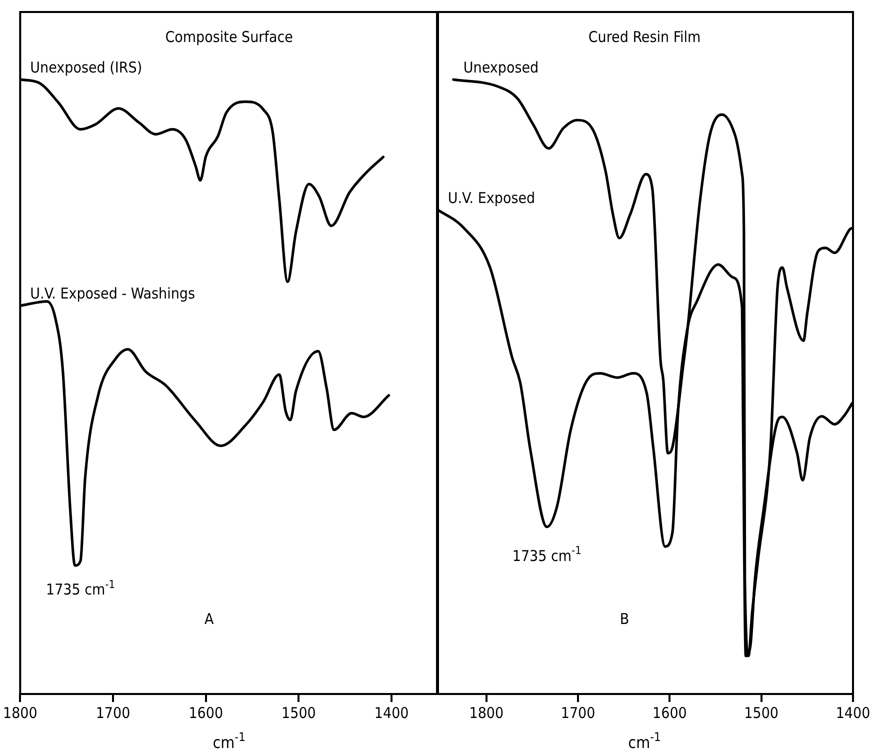  What do you see at coordinates (86, 67) in the screenshot?
I see `series-label: Unexposed (IRS)` at bounding box center [86, 67].